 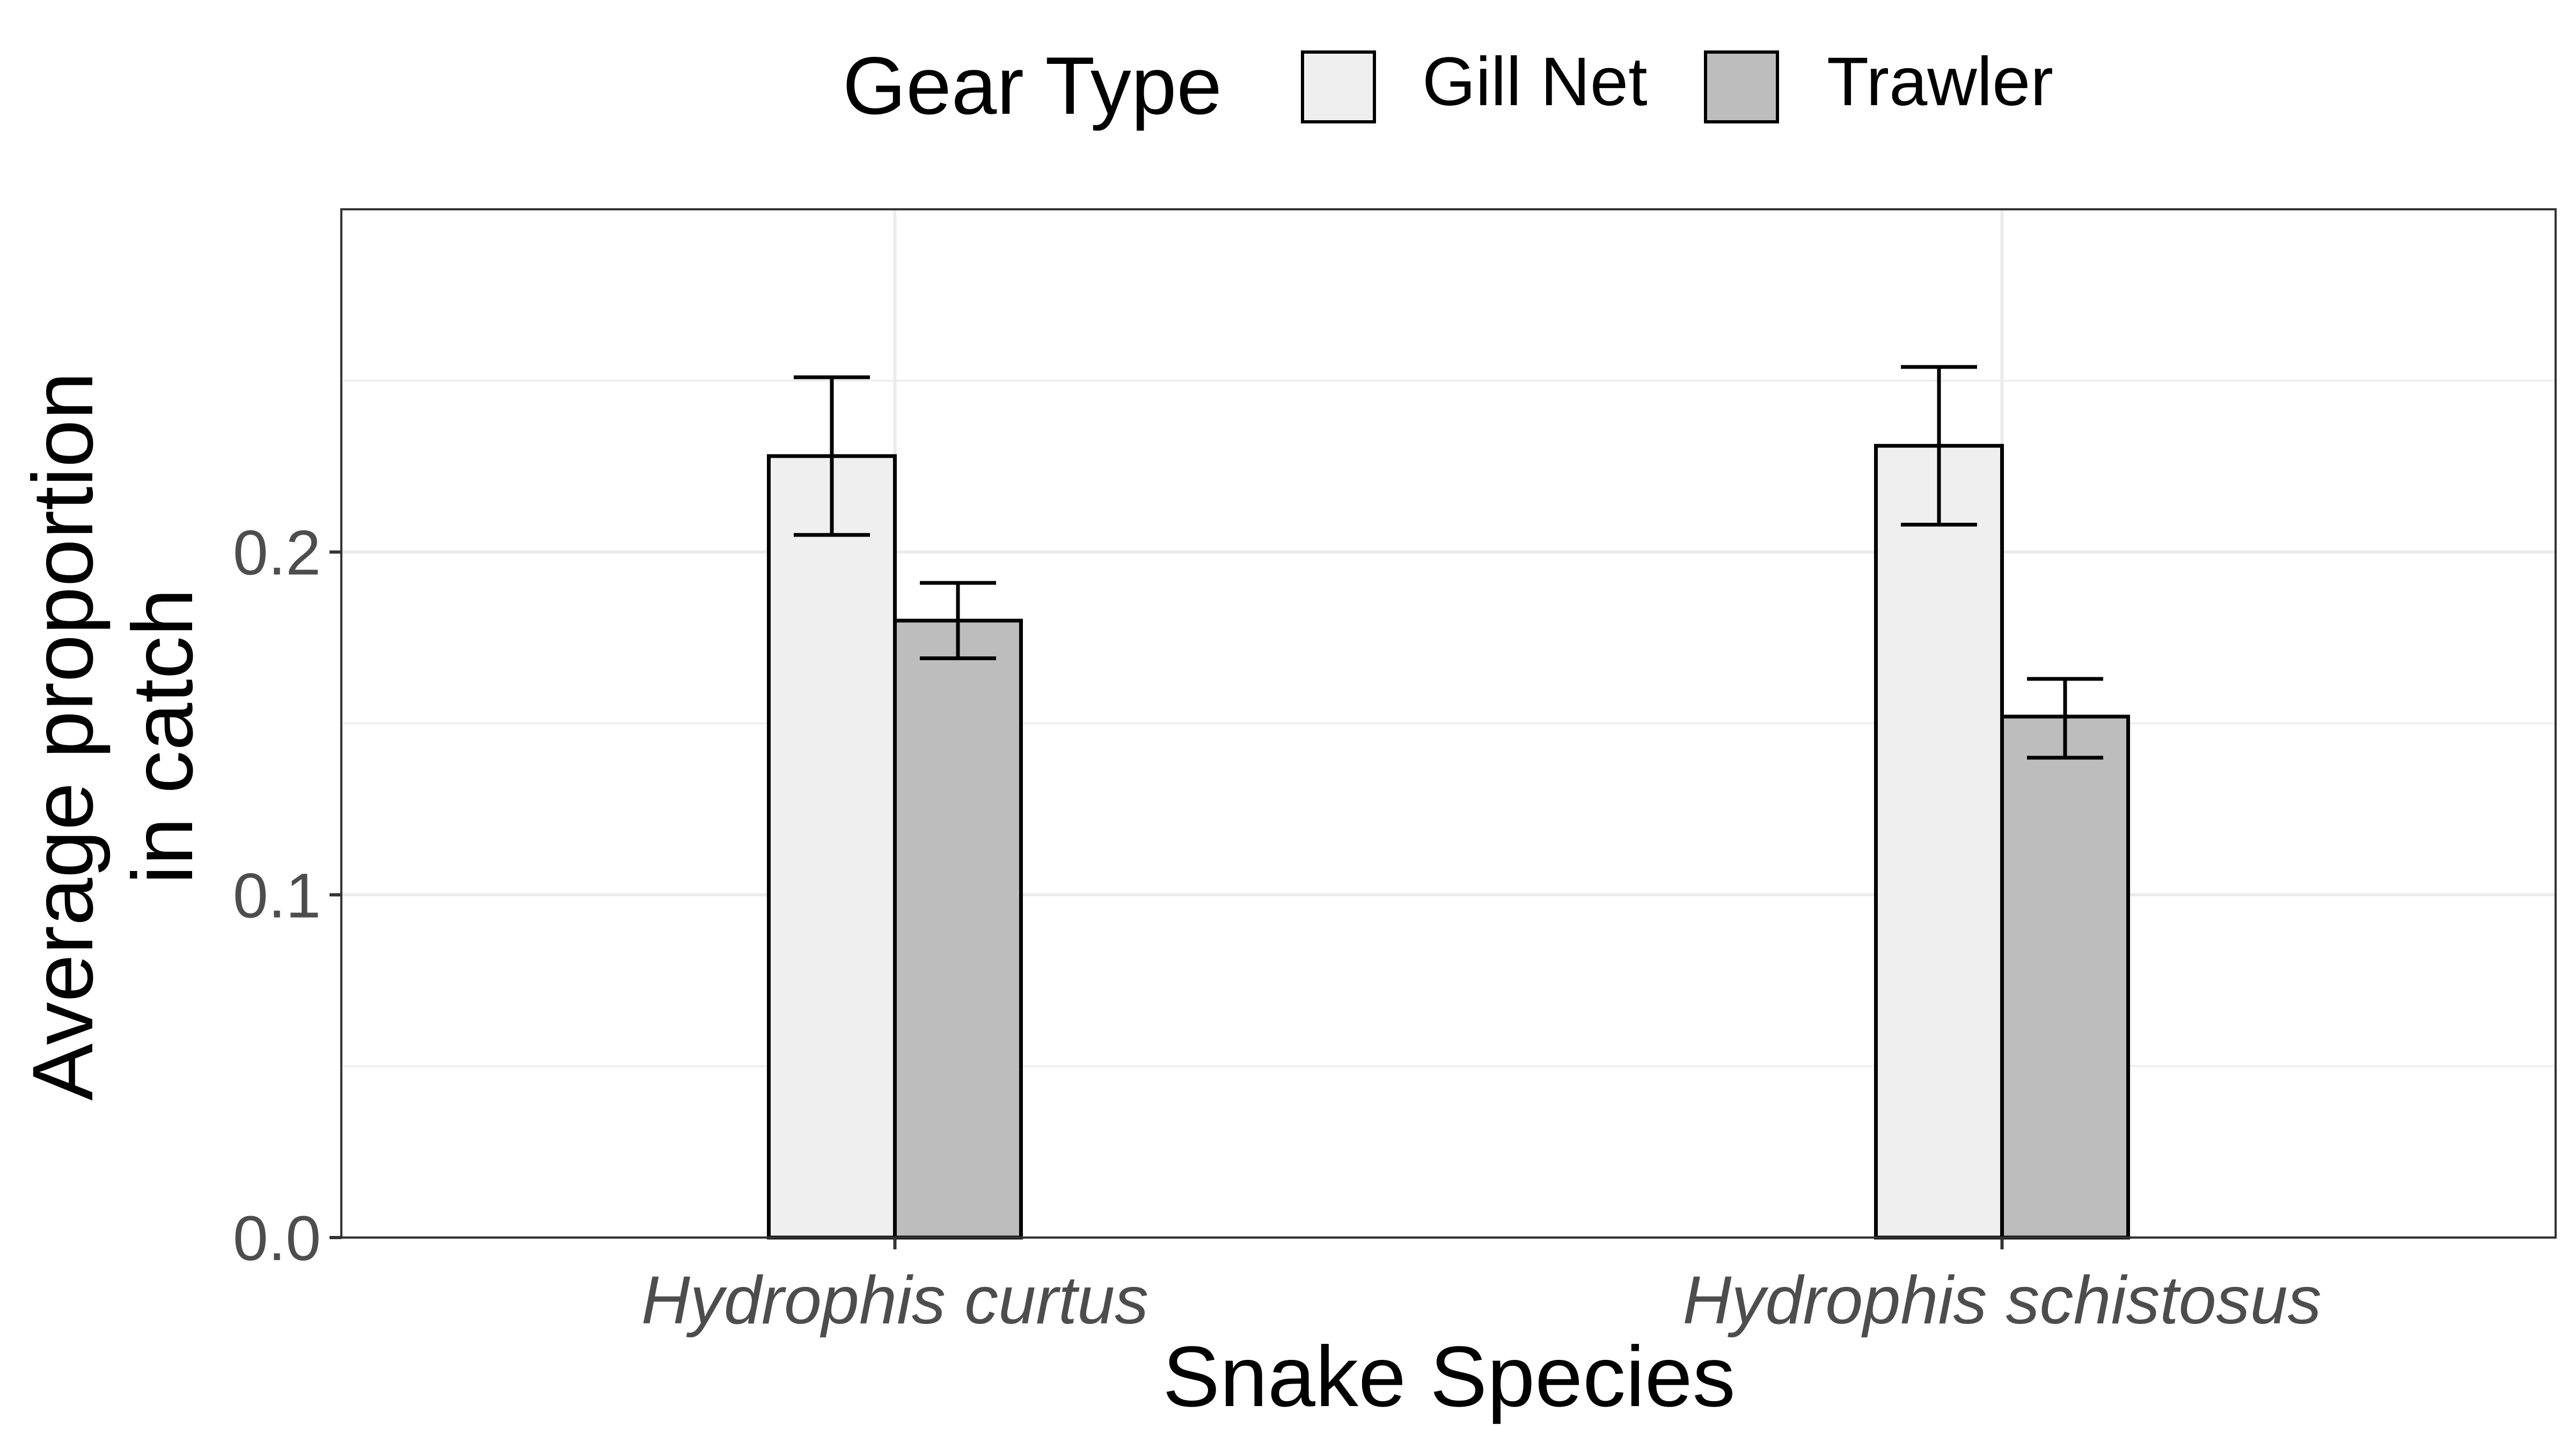 I want to click on y-axis-title-line-2: in catch, so click(x=162, y=736).